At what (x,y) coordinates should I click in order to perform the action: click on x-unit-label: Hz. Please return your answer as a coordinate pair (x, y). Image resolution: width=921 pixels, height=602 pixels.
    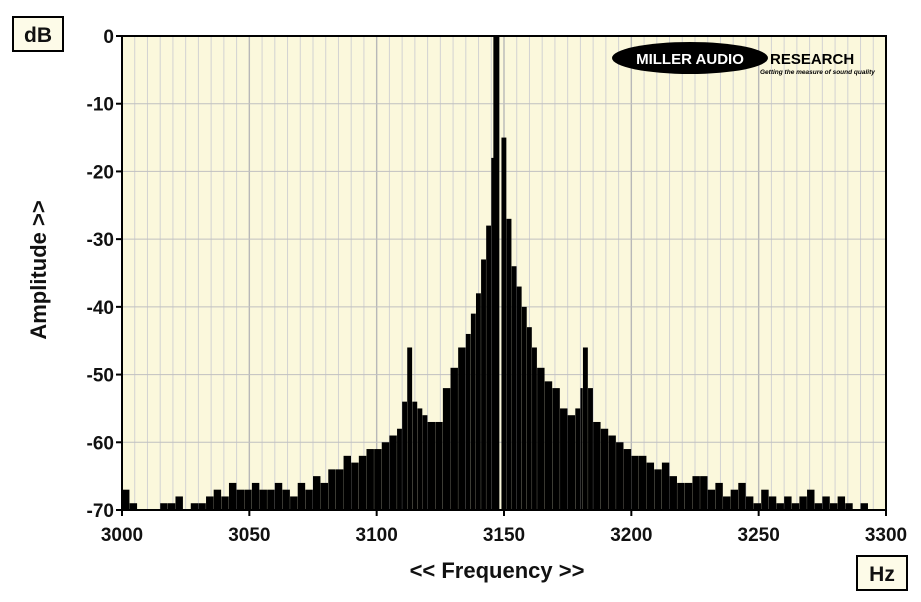
    Looking at the image, I should click on (882, 574).